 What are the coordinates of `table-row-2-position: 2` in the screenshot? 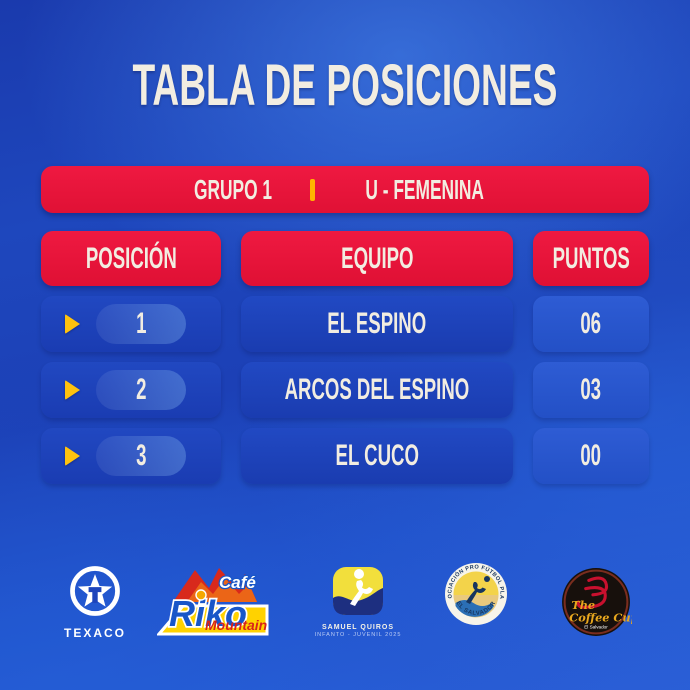 It's located at (131, 390).